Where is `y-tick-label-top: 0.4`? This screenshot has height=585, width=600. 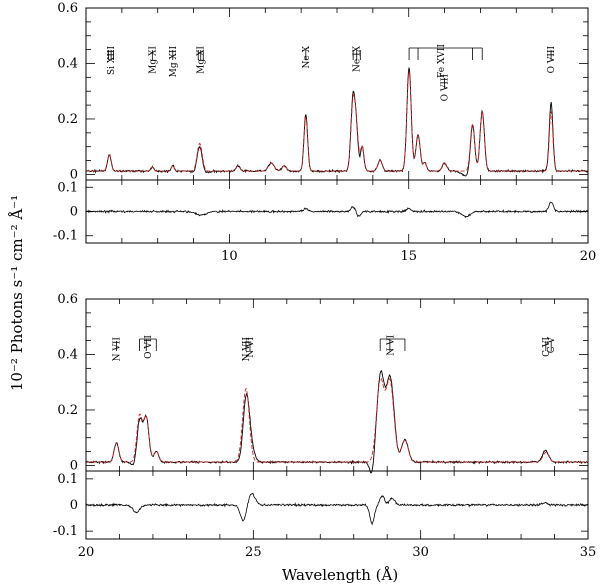
y-tick-label-top: 0.4 is located at coordinates (67, 63).